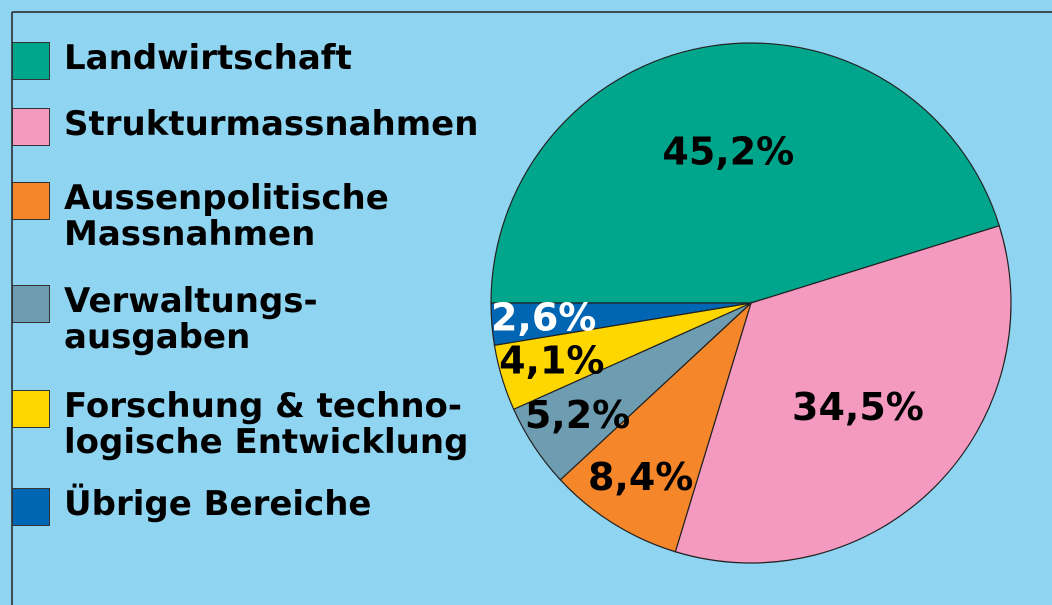 The image size is (1052, 605). I want to click on legend-label: Übrige Bereiche, so click(218, 504).